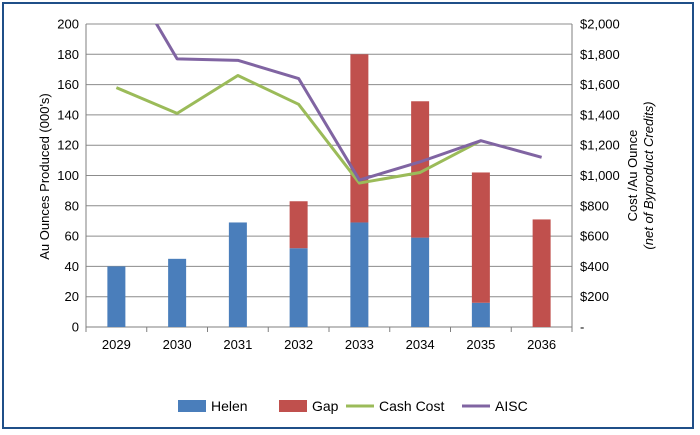 This screenshot has height=435, width=700. Describe the element at coordinates (177, 344) in the screenshot. I see `x-tick-label: 2030` at that location.